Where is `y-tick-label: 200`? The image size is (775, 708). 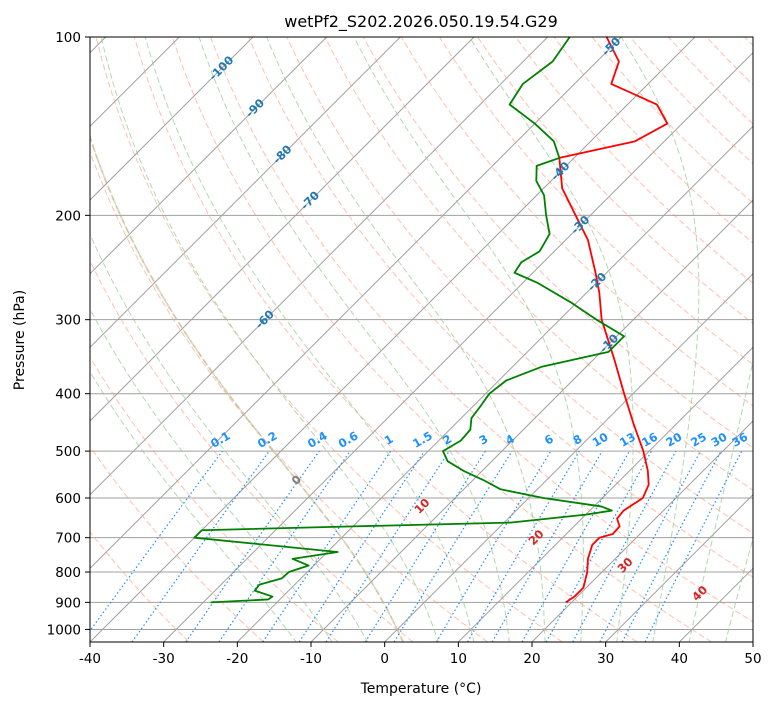
y-tick-label: 200 is located at coordinates (68, 216).